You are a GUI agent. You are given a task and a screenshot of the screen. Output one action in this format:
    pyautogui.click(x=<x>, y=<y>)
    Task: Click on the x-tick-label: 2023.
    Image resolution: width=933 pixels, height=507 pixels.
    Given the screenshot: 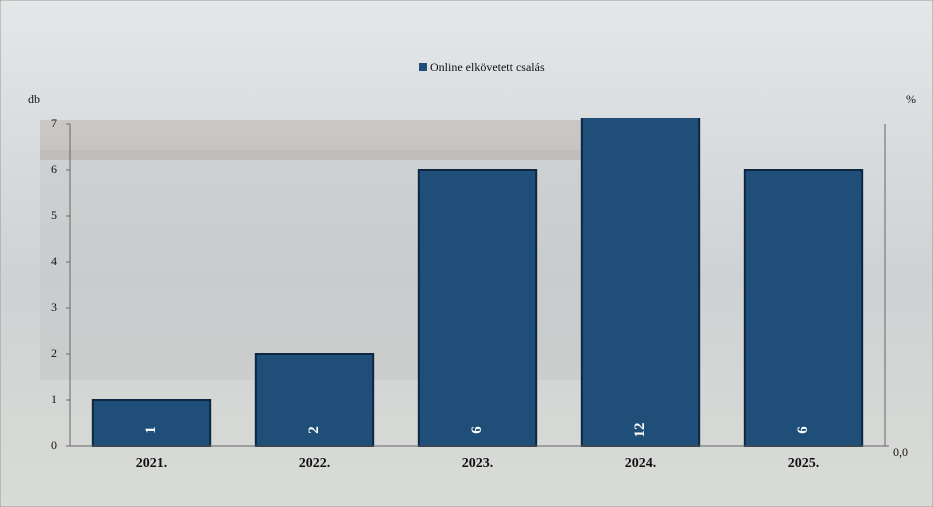 What is the action you would take?
    pyautogui.click(x=478, y=463)
    